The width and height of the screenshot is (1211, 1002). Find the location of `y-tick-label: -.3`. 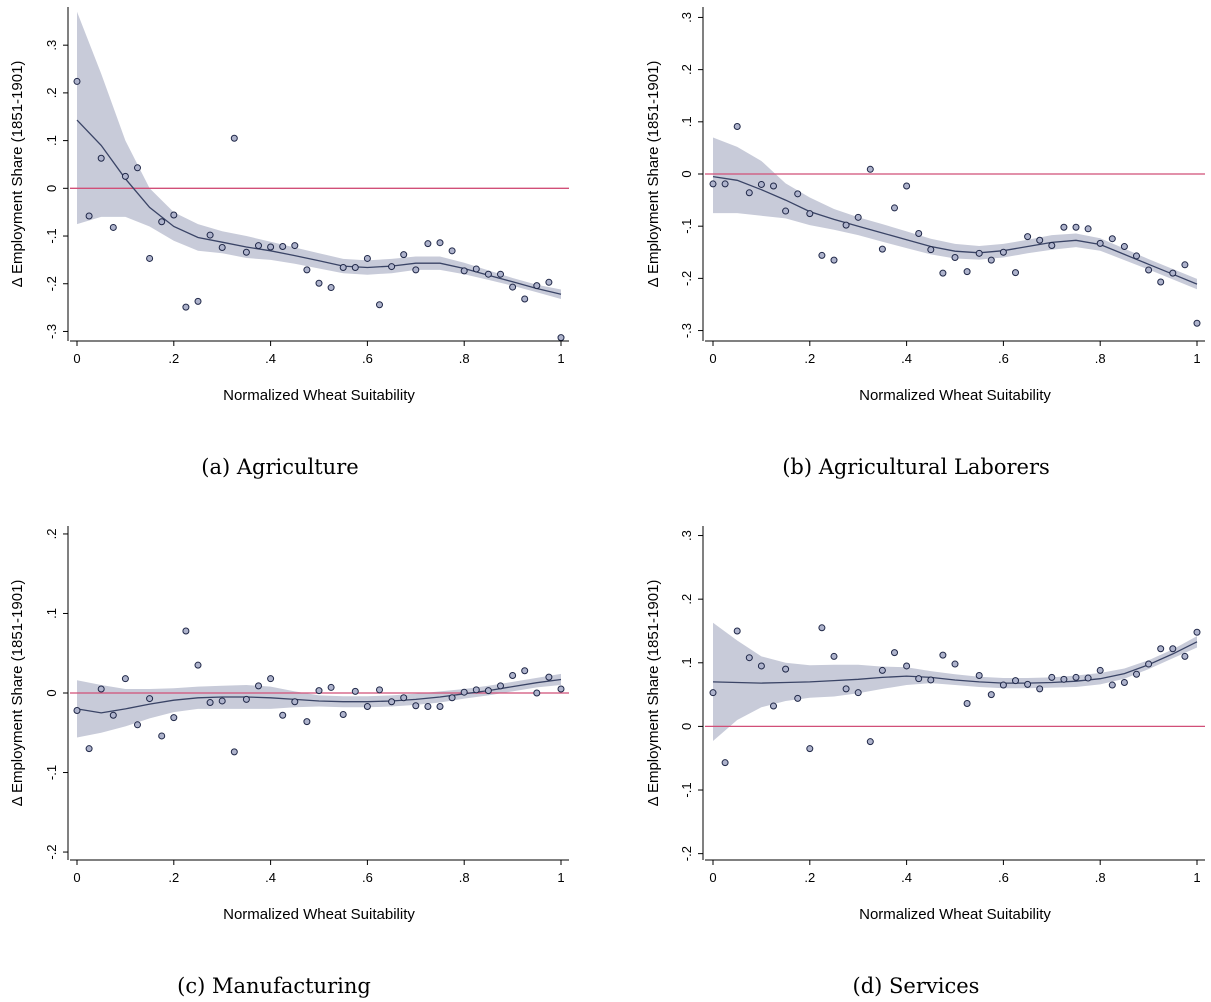

y-tick-label: -.3 is located at coordinates (51, 331).